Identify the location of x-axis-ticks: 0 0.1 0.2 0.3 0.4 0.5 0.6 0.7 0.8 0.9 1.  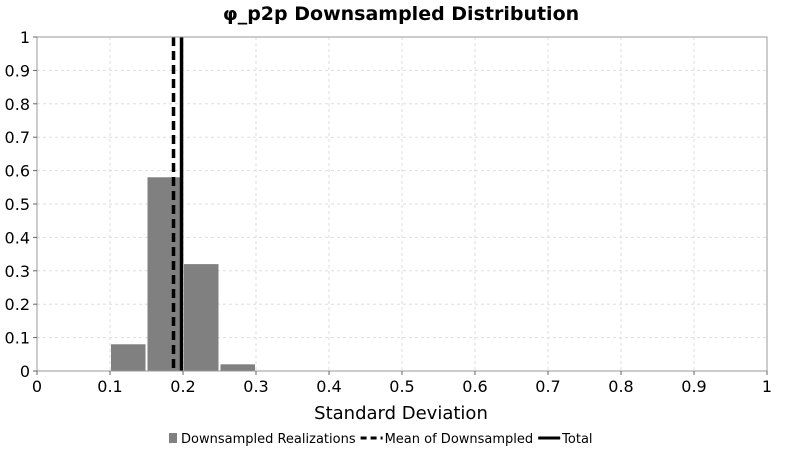
(402, 383).